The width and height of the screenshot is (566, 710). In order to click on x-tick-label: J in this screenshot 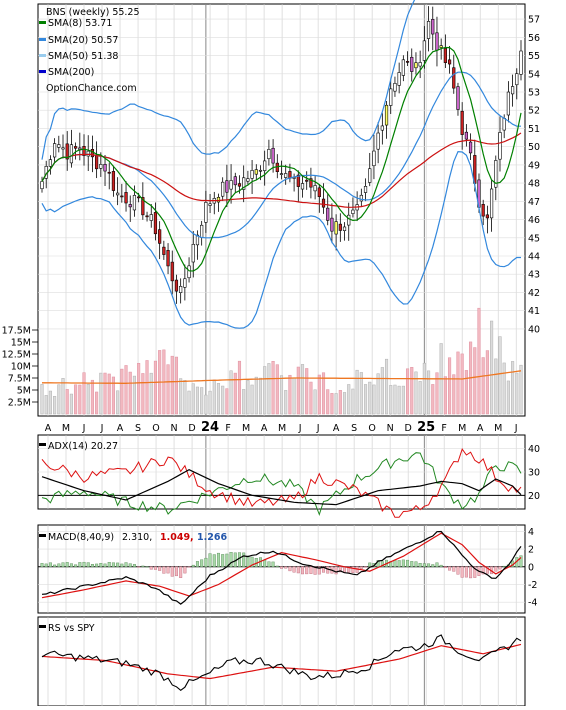, I will do `click(102, 428)`.